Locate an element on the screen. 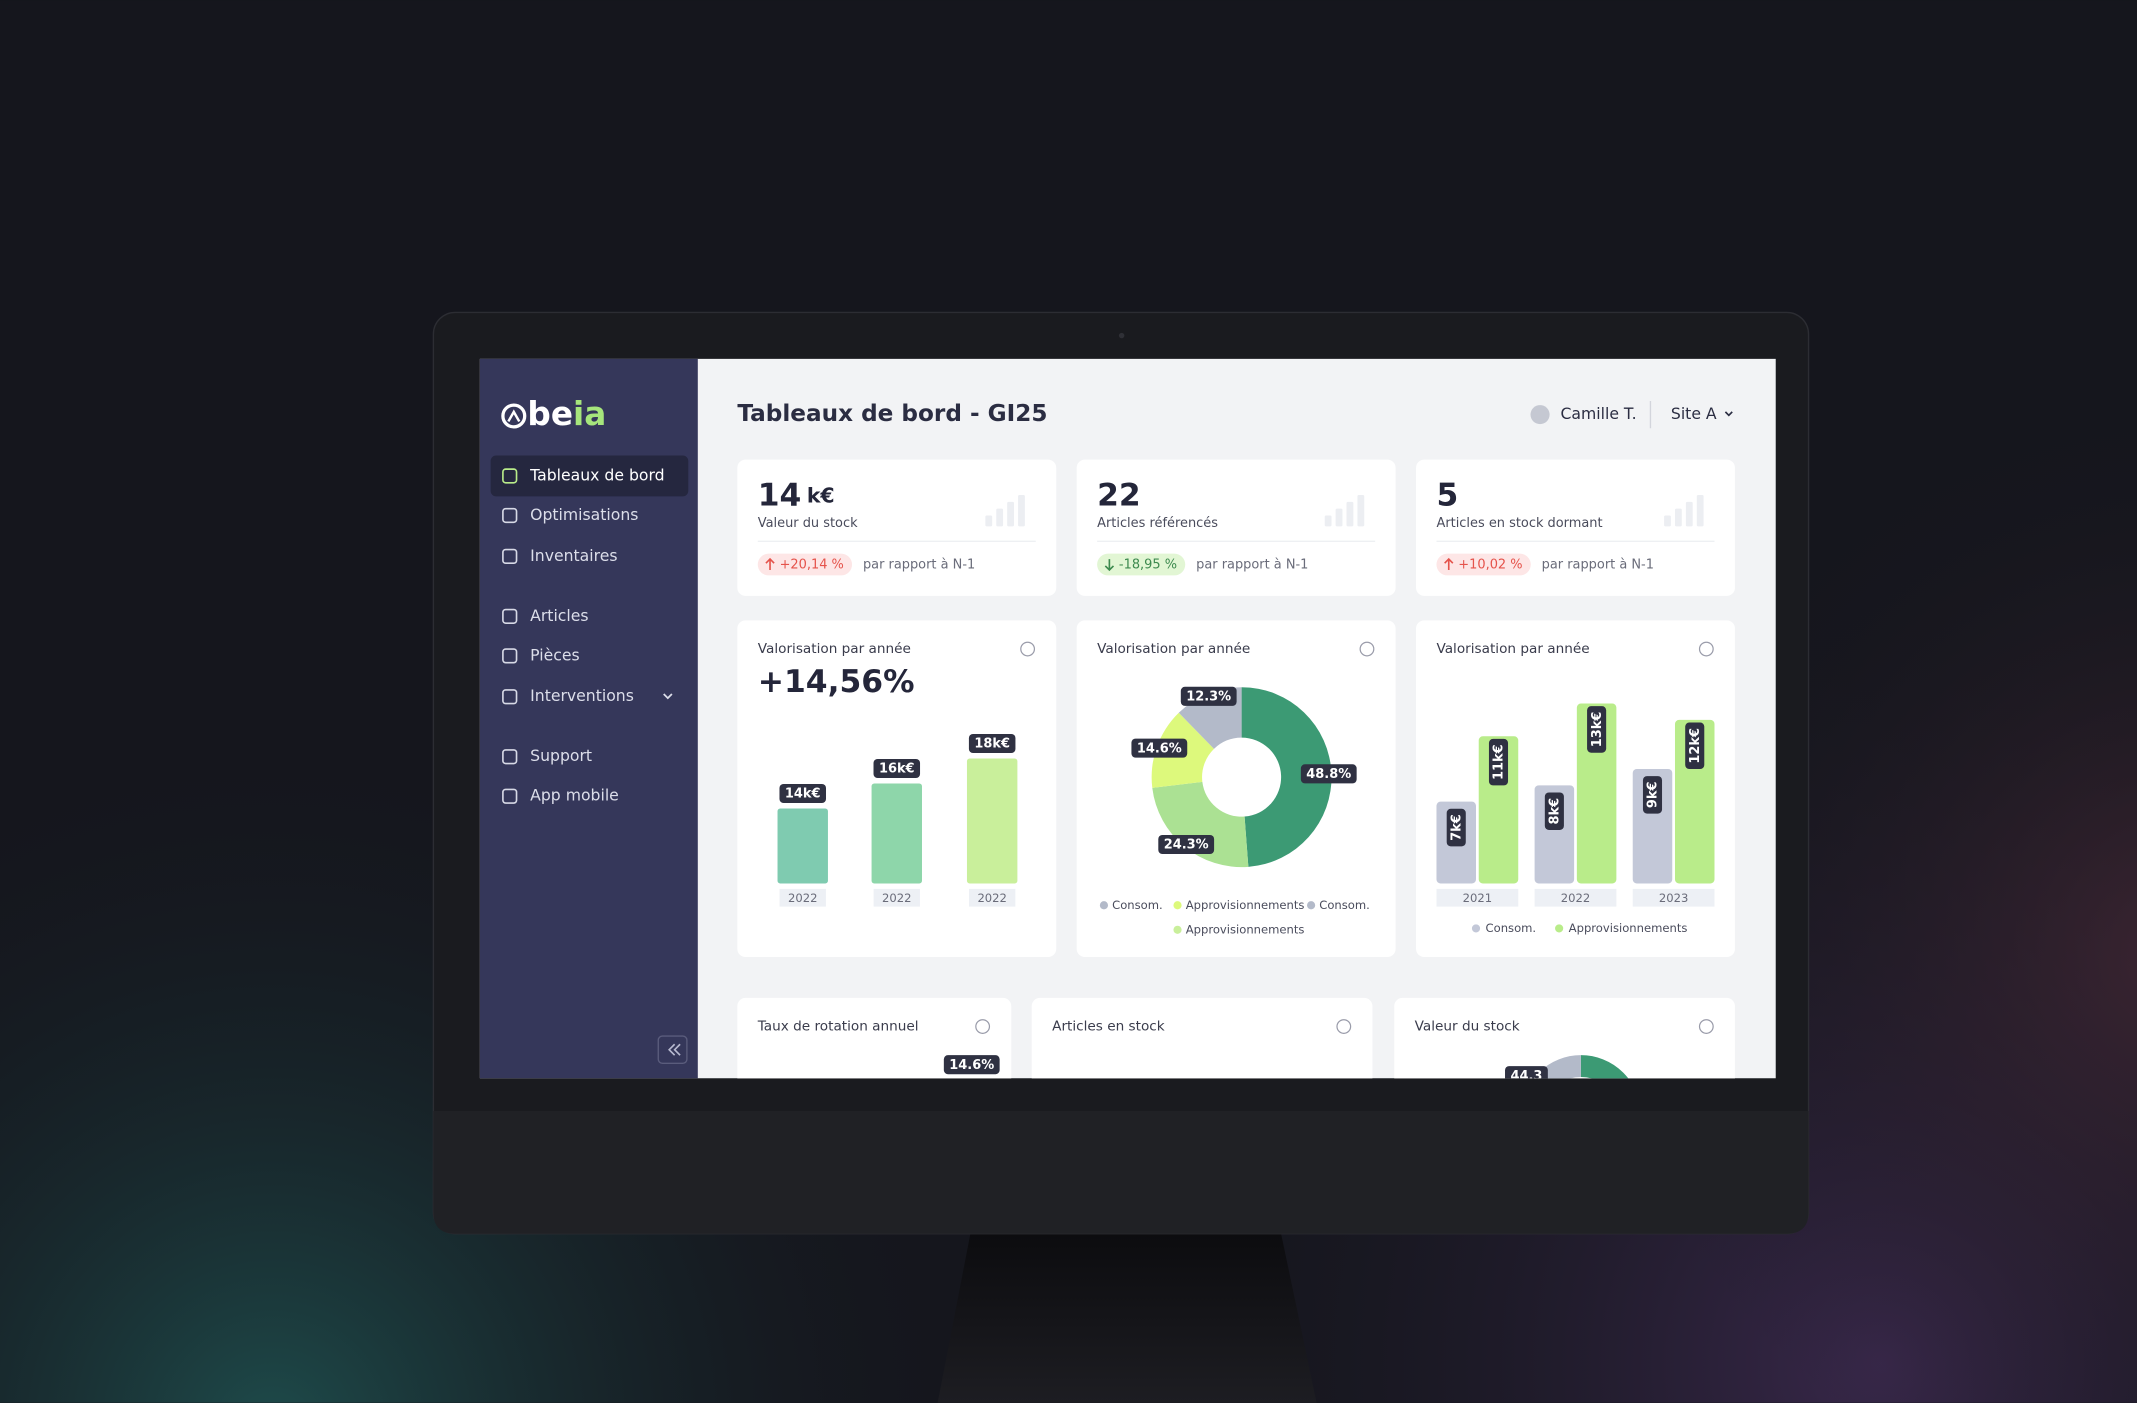  kpi-value: 14 k€ is located at coordinates (796, 495).